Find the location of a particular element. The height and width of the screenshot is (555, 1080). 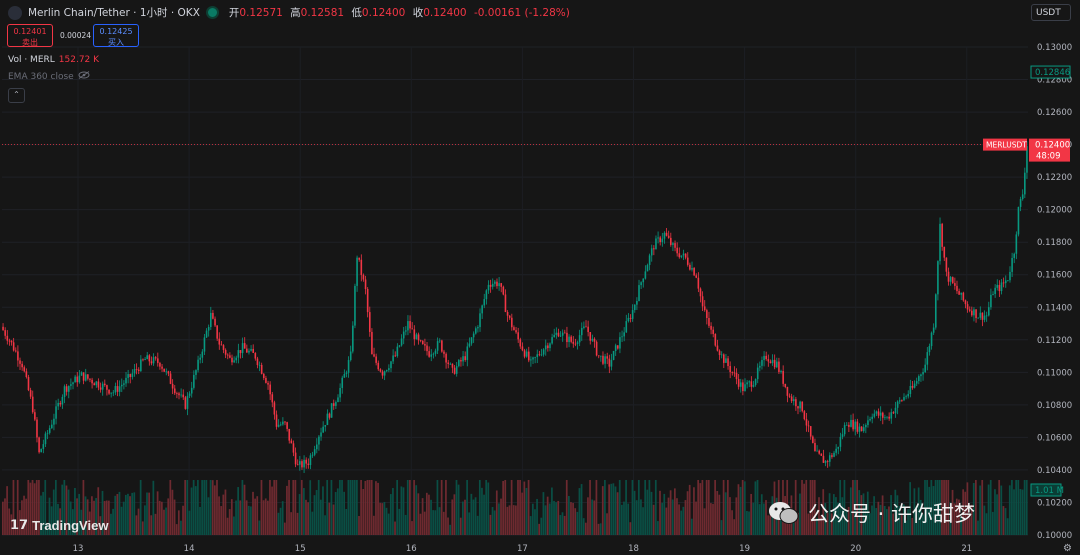

spread-value: 0.00024 is located at coordinates (76, 35).